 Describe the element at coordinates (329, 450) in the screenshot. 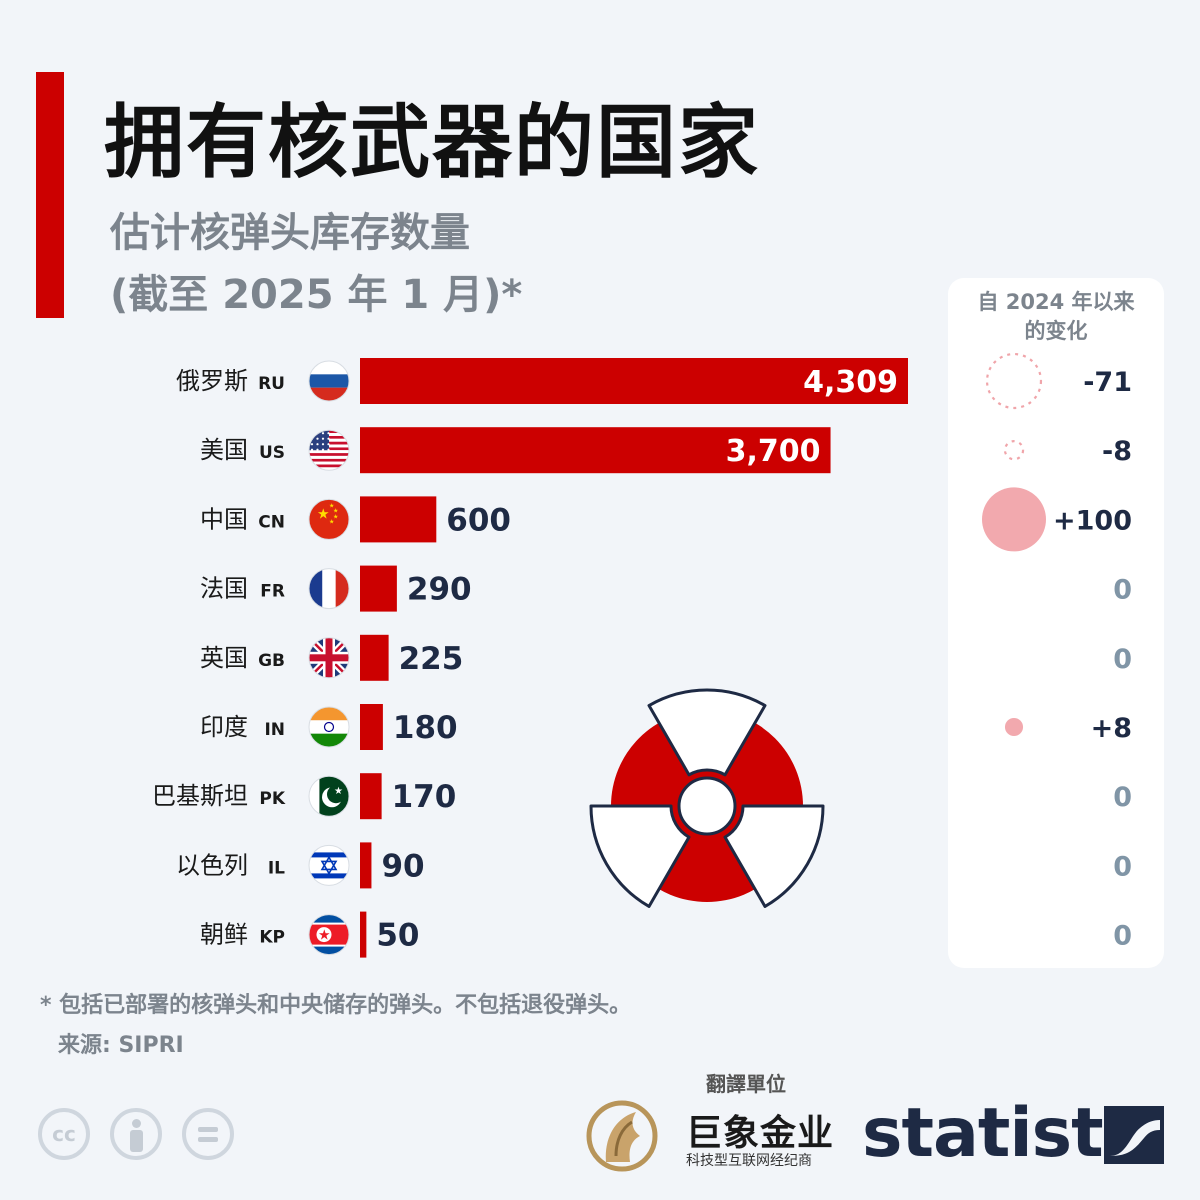

I see `usa-flag-icon` at that location.